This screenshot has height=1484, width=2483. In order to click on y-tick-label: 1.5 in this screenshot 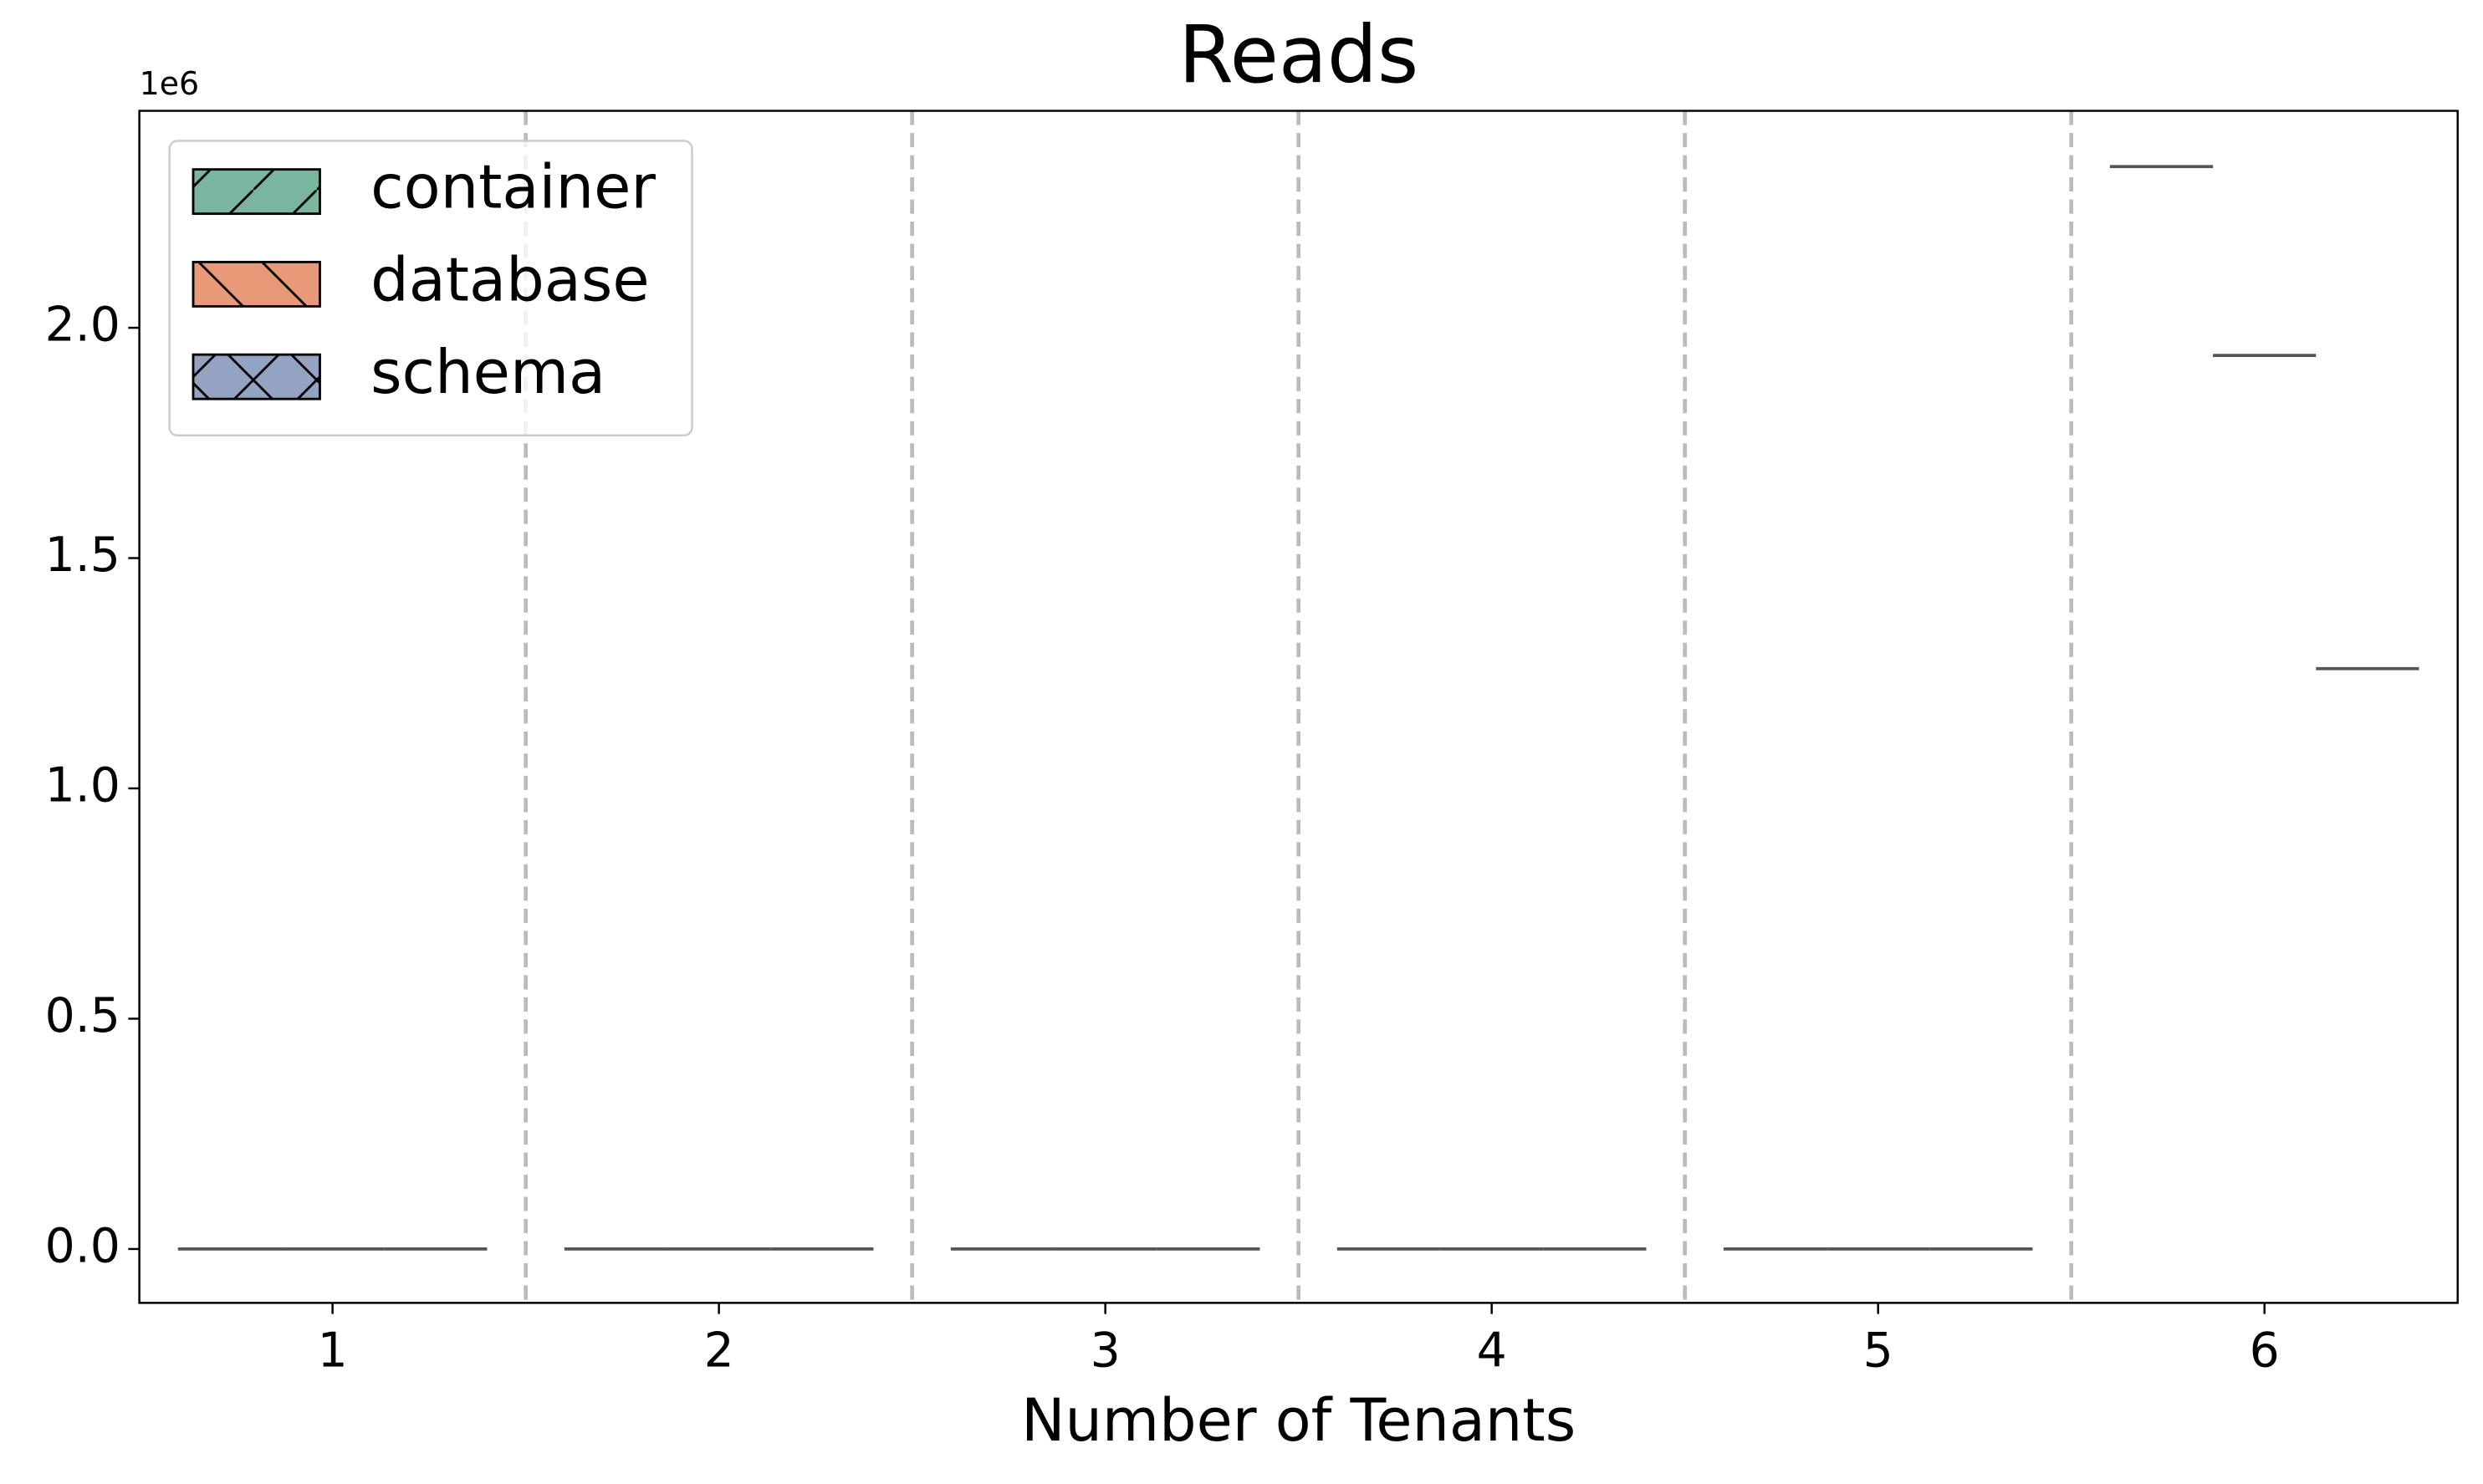, I will do `click(82, 555)`.